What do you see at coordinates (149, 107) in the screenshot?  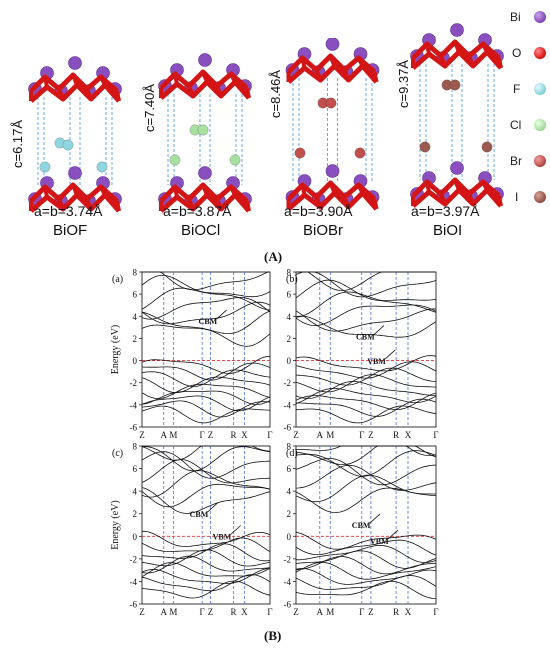 I see `c-parameter-biocl: c=7.40Å` at bounding box center [149, 107].